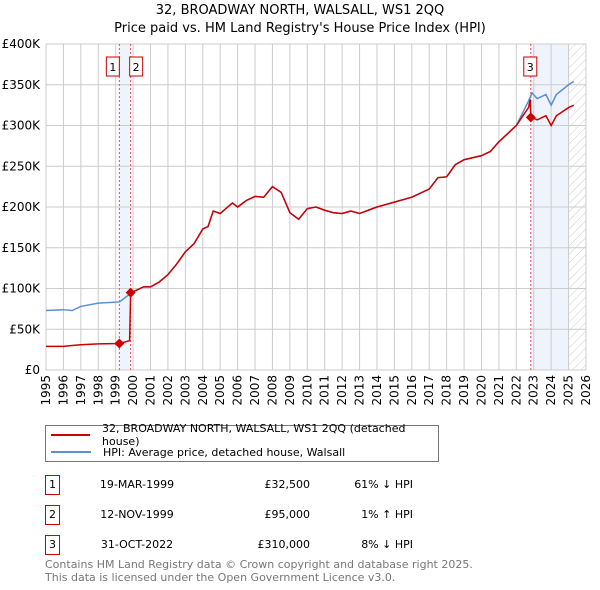 The height and width of the screenshot is (590, 600). Describe the element at coordinates (342, 390) in the screenshot. I see `x-tick-label: 2012` at that location.